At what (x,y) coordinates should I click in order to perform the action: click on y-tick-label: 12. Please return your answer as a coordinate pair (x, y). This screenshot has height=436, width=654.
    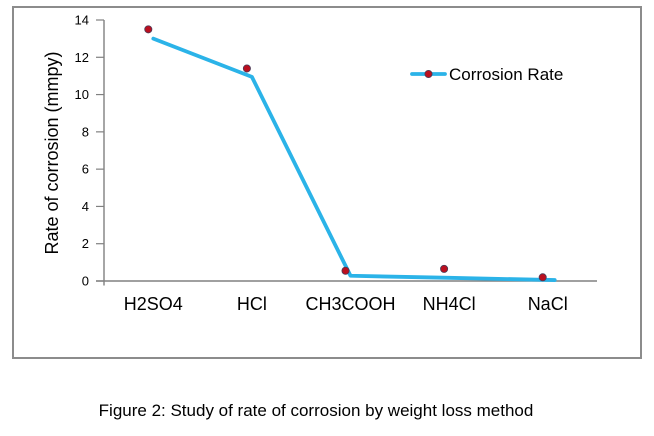
    Looking at the image, I should click on (82, 57).